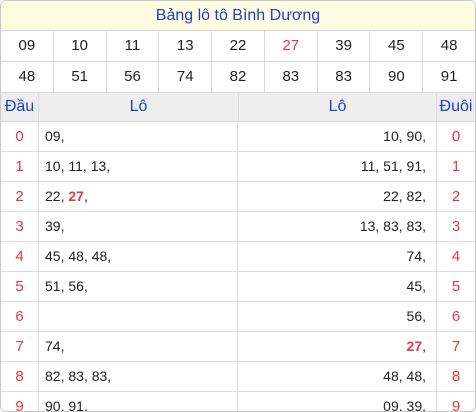 Image resolution: width=476 pixels, height=412 pixels. Describe the element at coordinates (27, 45) in the screenshot. I see `number-cell: 09` at that location.